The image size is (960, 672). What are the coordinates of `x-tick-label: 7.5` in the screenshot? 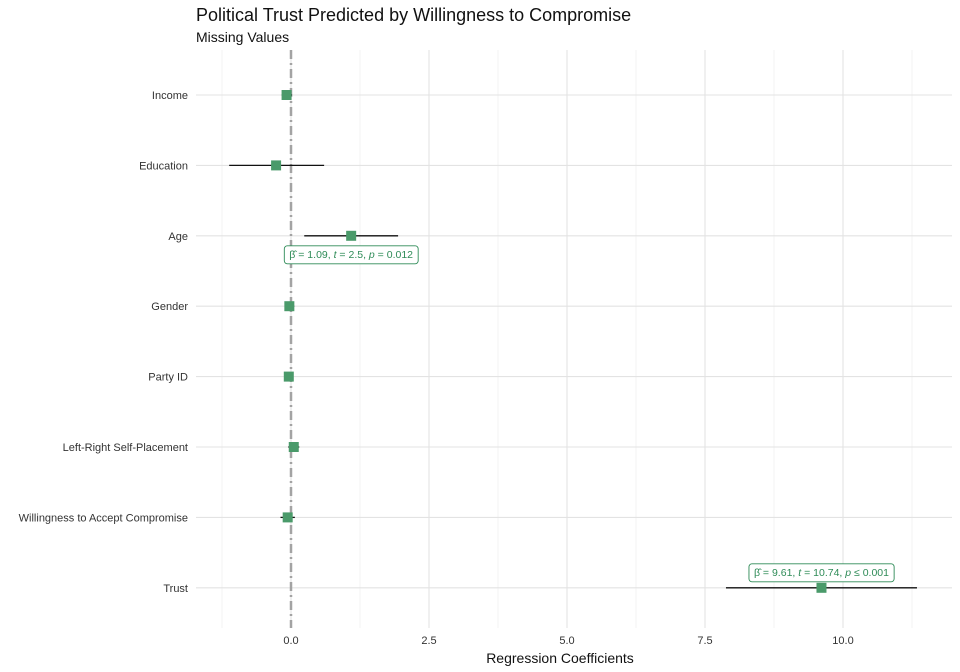 It's located at (704, 641).